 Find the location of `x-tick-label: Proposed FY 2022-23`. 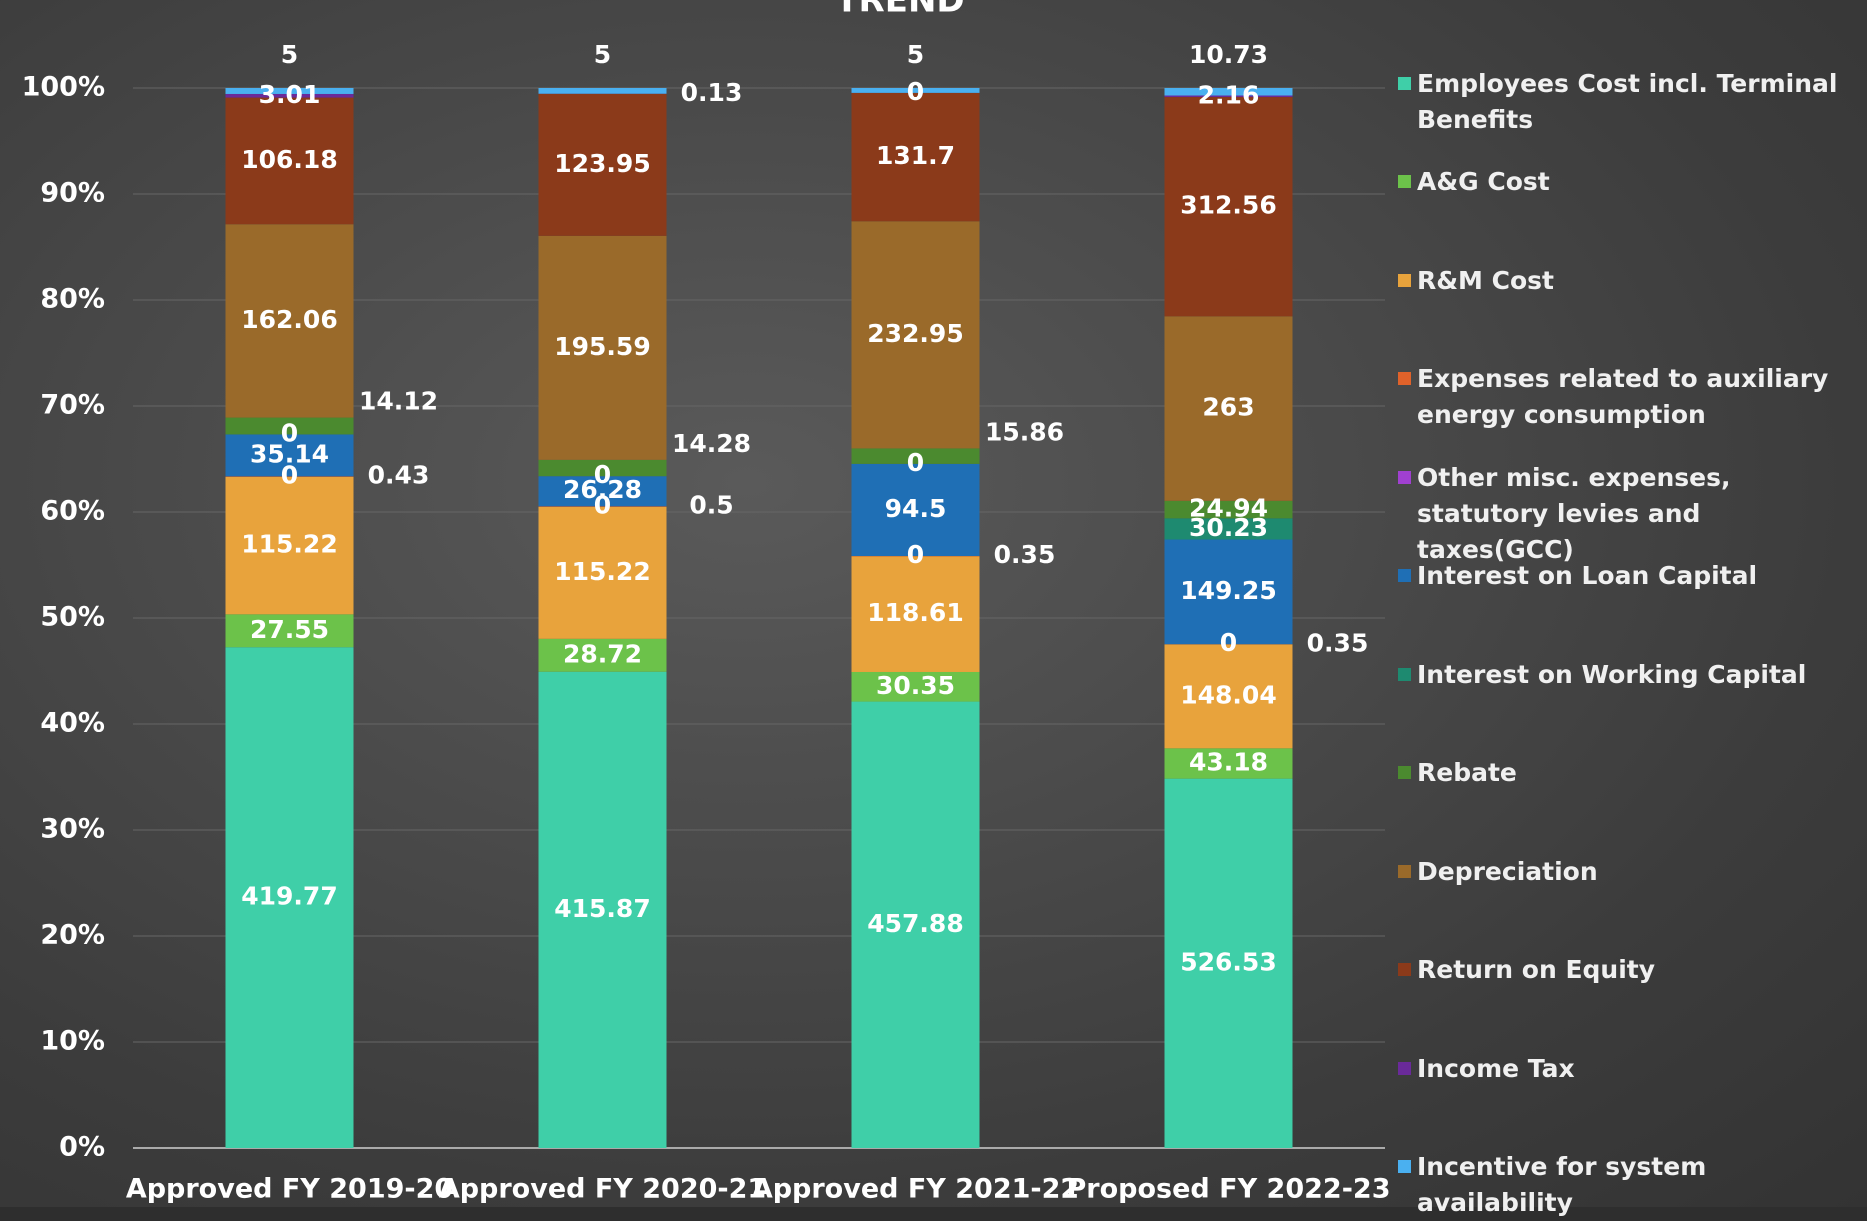

x-tick-label: Proposed FY 2022-23 is located at coordinates (1229, 1189).